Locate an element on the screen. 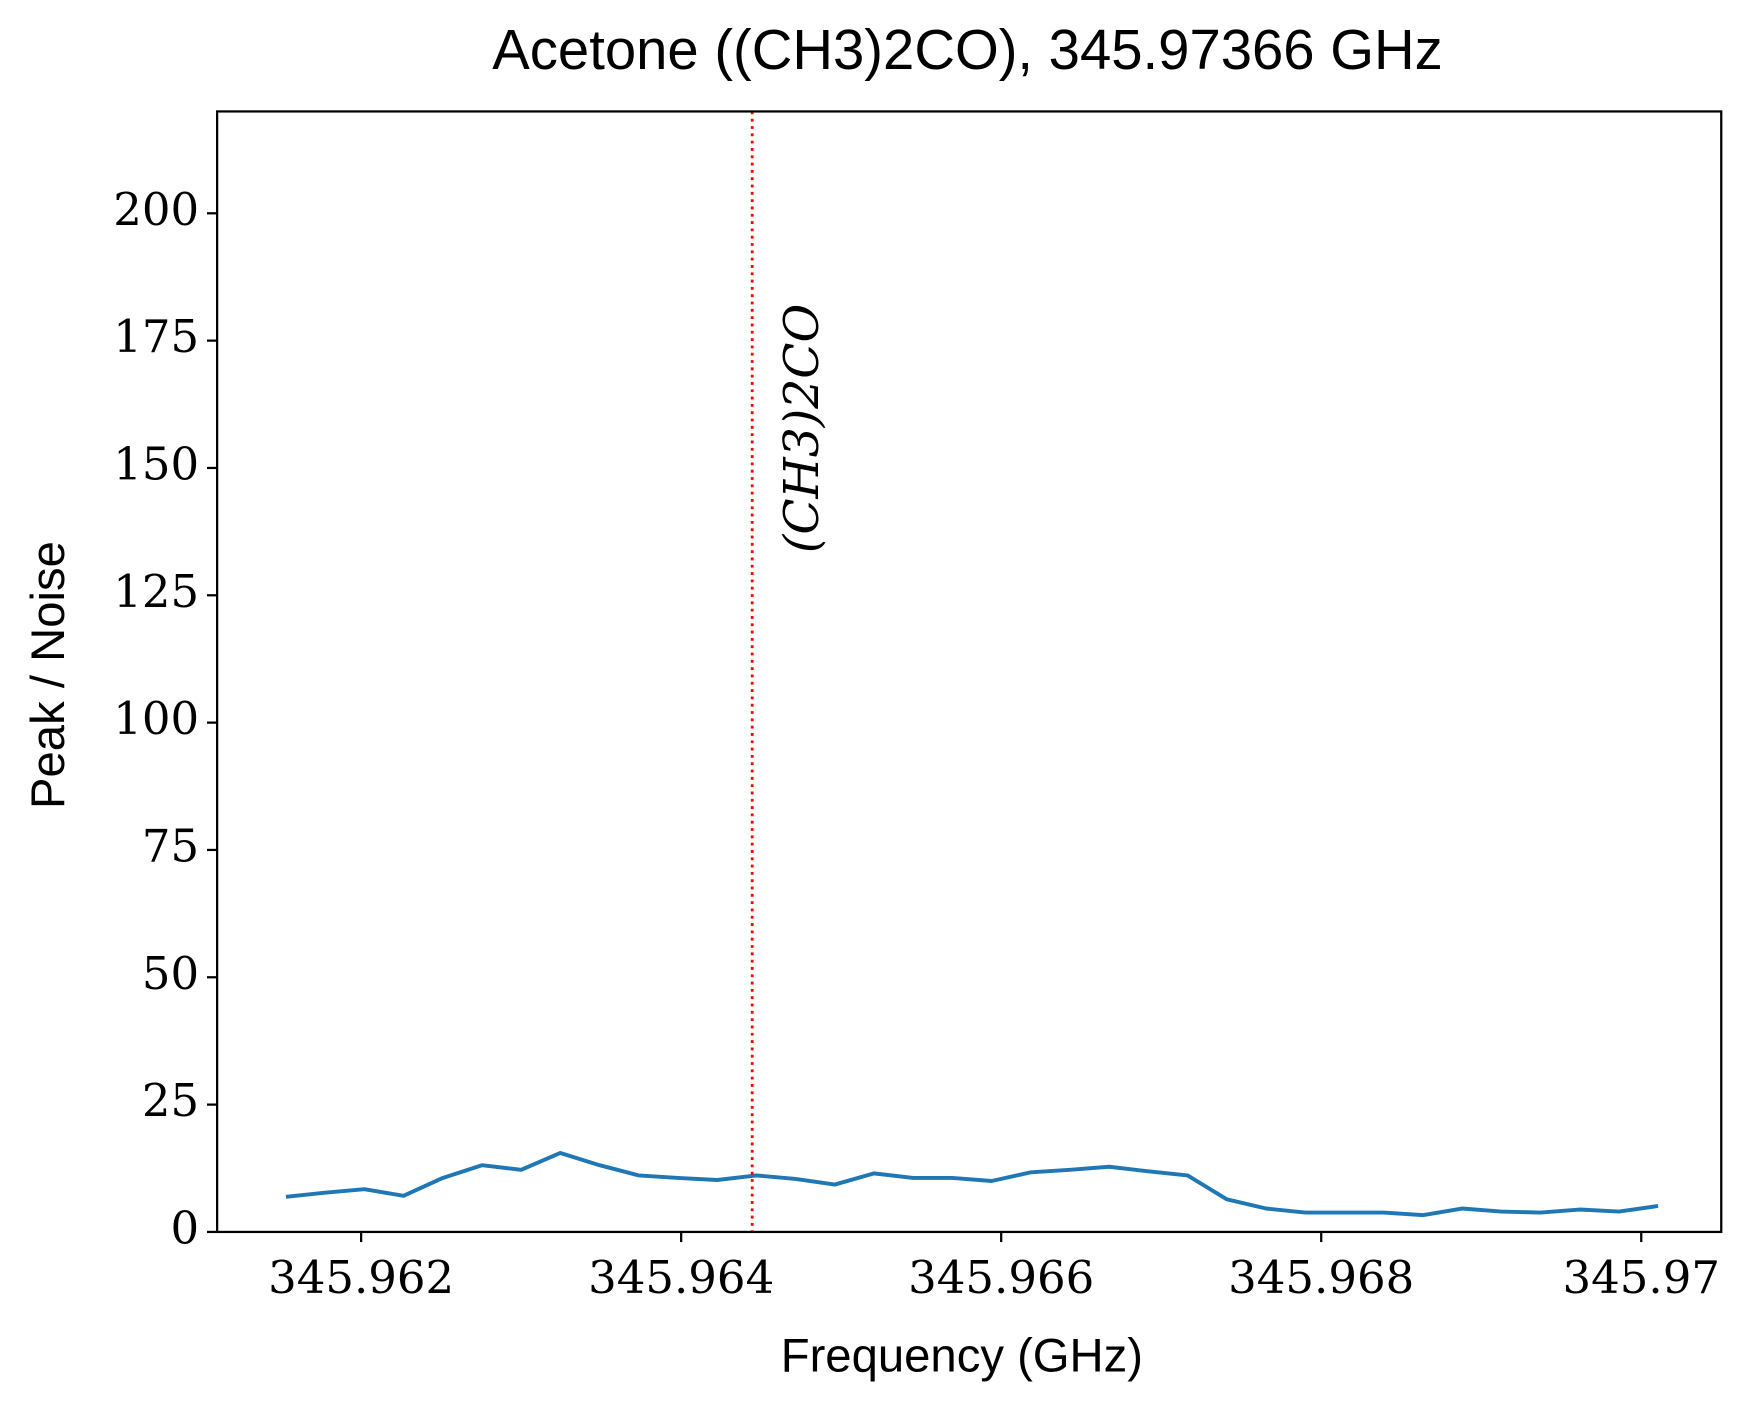 Image resolution: width=1746 pixels, height=1403 pixels. y-tick-label: 150 is located at coordinates (156, 463).